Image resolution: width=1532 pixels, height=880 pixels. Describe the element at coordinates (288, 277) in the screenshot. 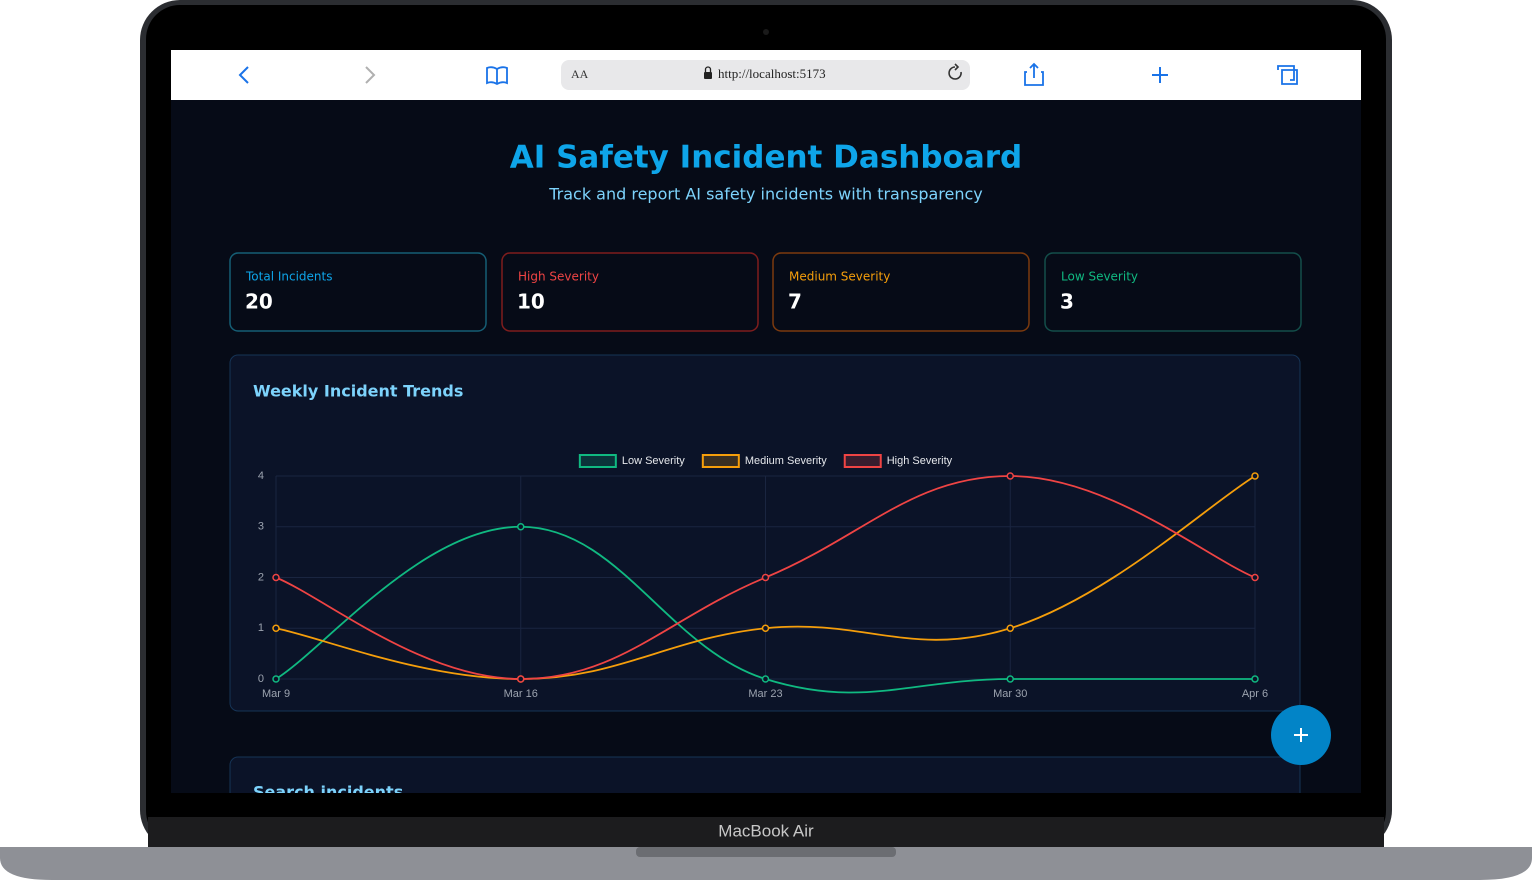

I see `stat-label: Total Incidents` at that location.